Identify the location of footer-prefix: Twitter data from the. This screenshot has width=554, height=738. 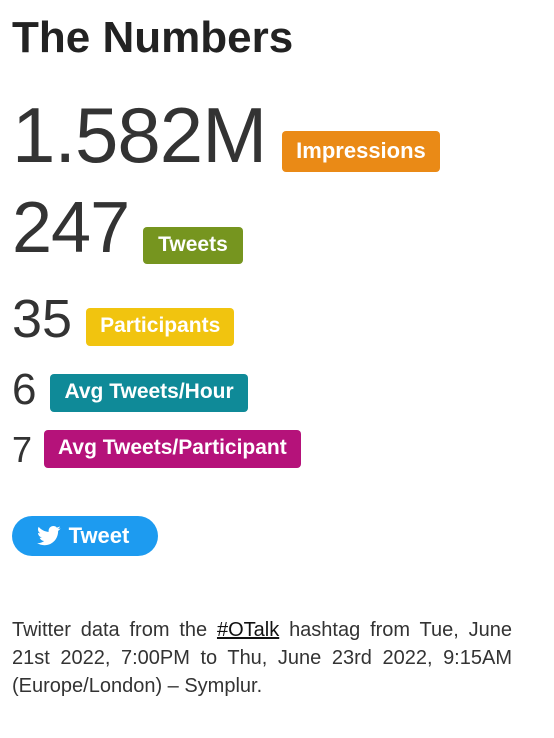
(110, 630).